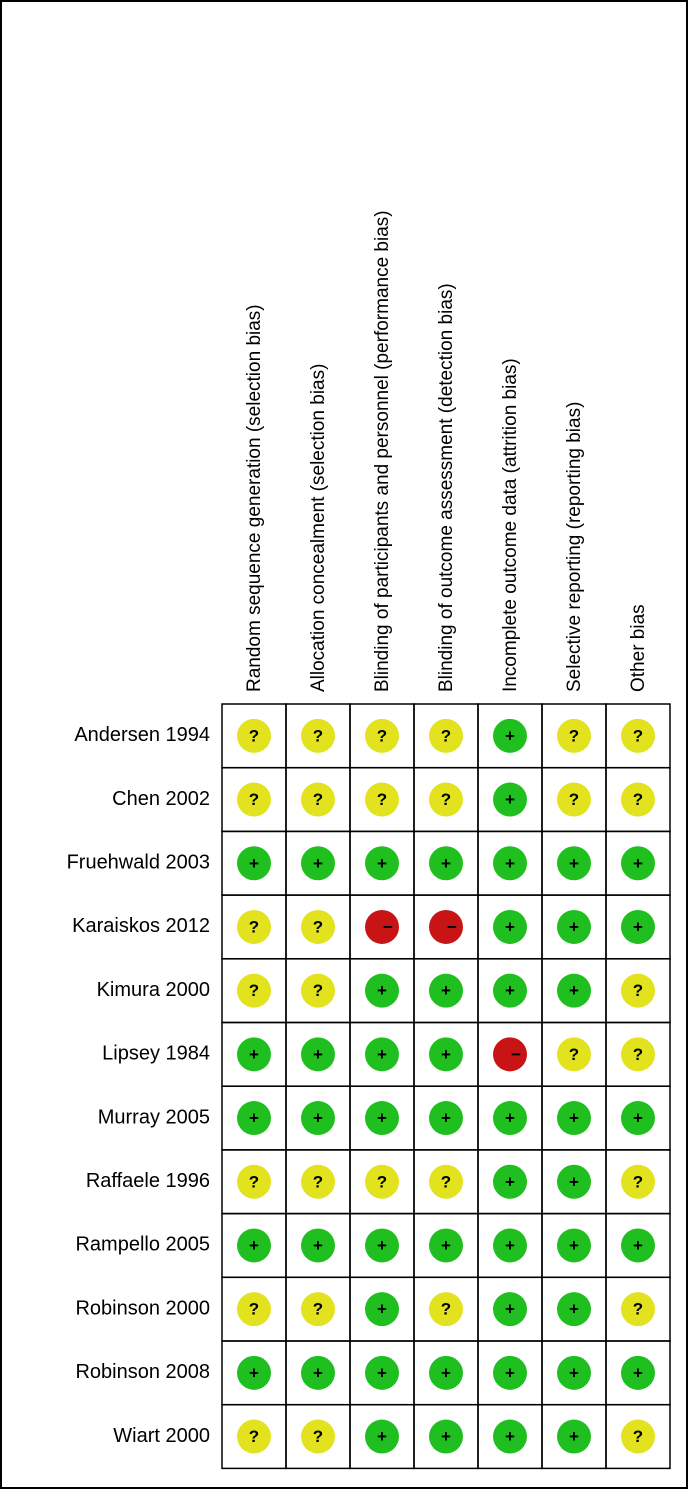  I want to click on cell, so click(638, 1436).